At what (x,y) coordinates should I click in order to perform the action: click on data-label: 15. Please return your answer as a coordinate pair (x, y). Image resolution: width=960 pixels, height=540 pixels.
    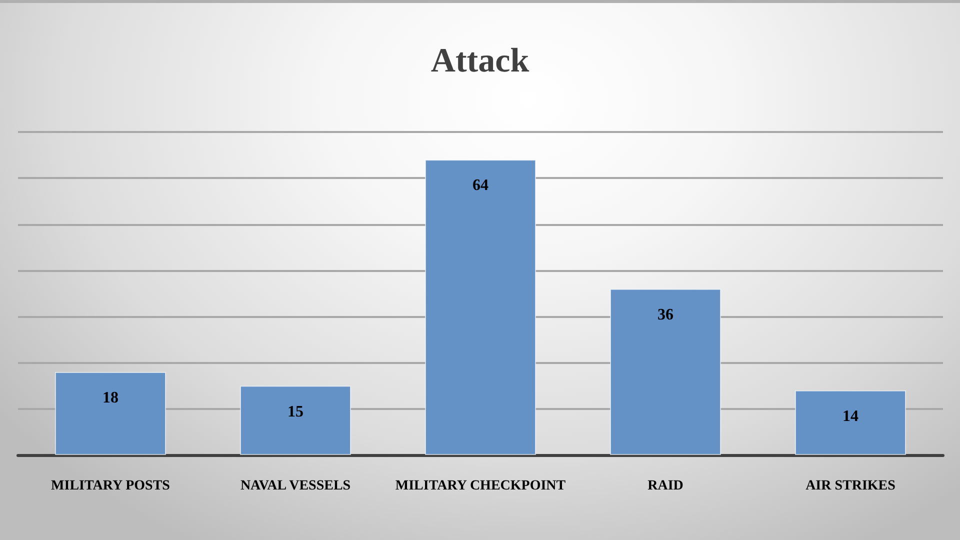
    Looking at the image, I should click on (296, 411).